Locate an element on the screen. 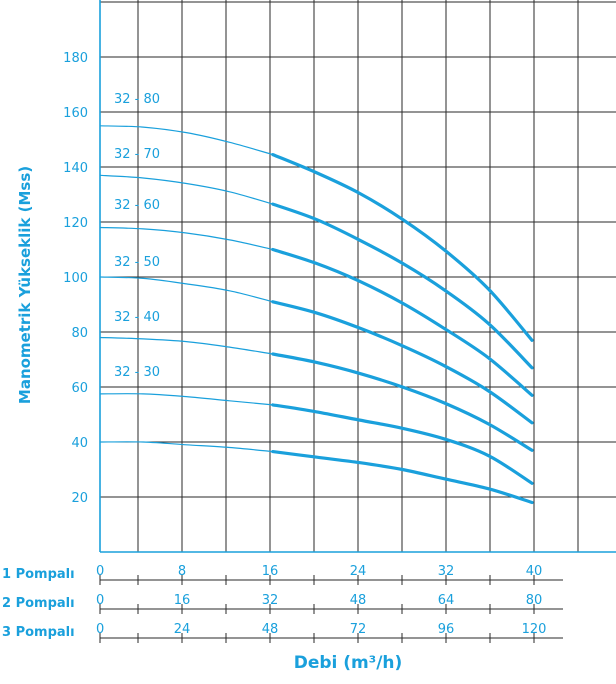  y-tick-label: 40 is located at coordinates (79, 443).